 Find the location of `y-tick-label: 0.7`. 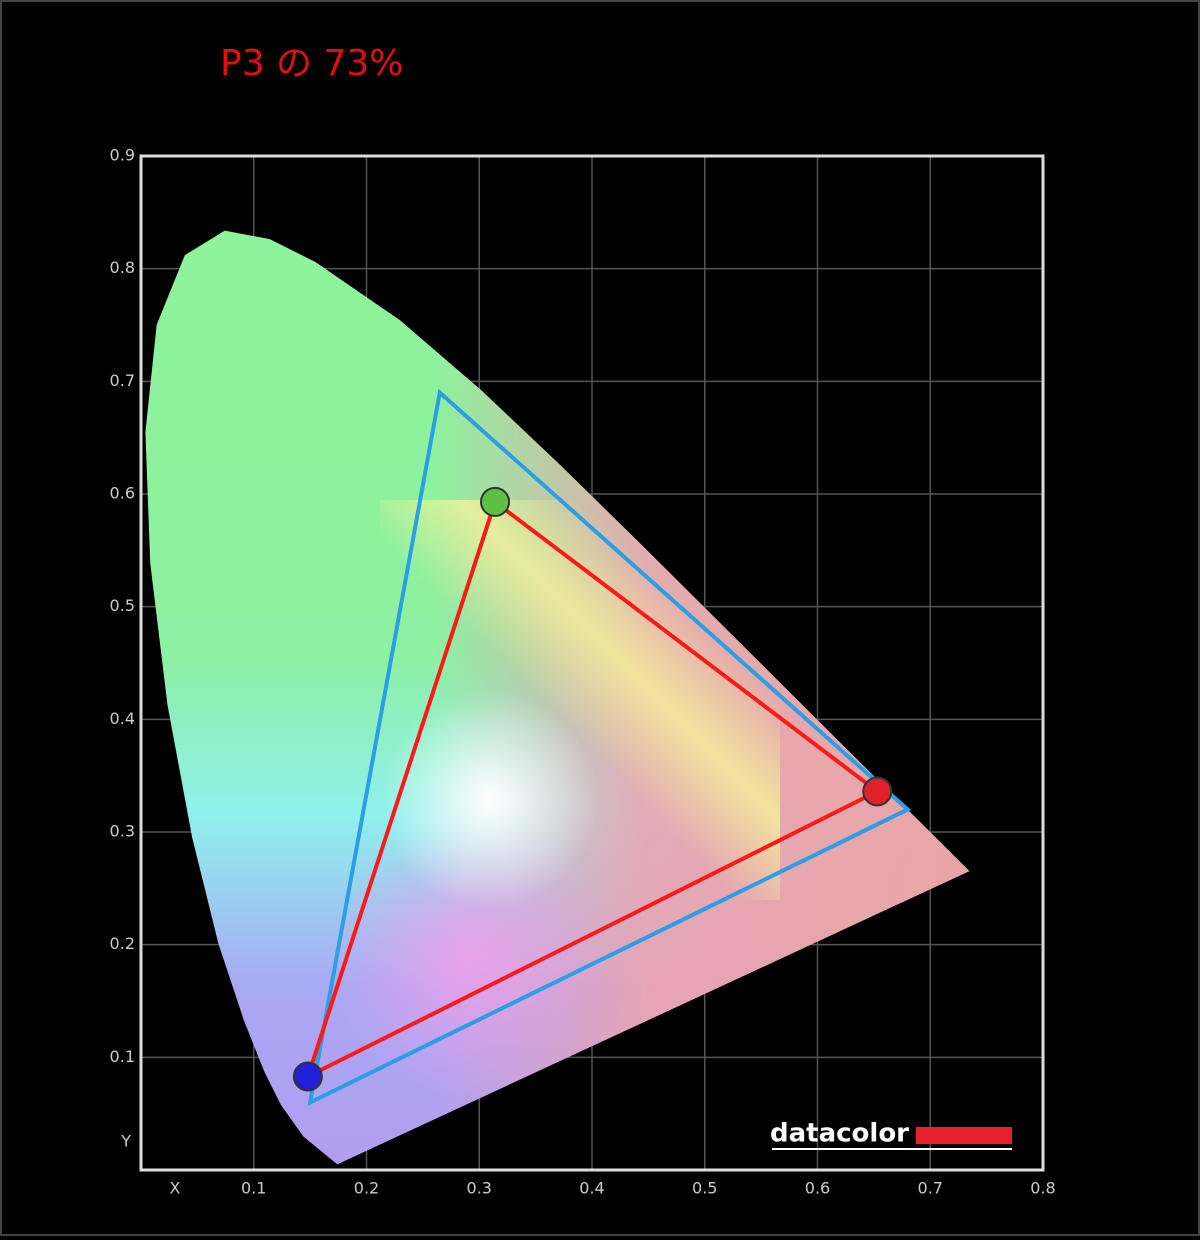

y-tick-label: 0.7 is located at coordinates (122, 380).